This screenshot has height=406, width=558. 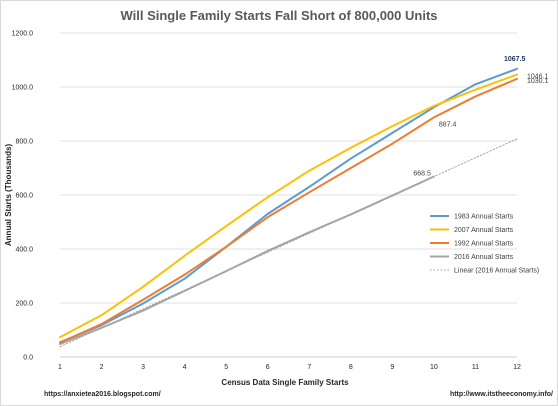 What do you see at coordinates (102, 367) in the screenshot?
I see `x-tick-label: 2` at bounding box center [102, 367].